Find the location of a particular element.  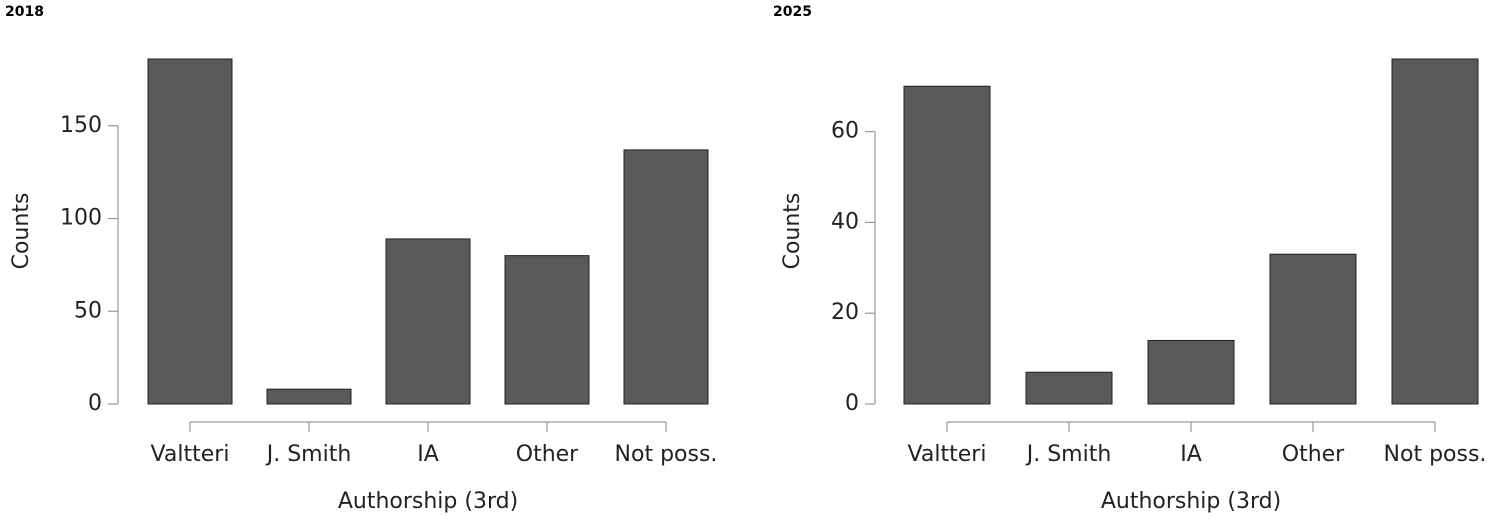

y-tick-label: 40 is located at coordinates (845, 221).